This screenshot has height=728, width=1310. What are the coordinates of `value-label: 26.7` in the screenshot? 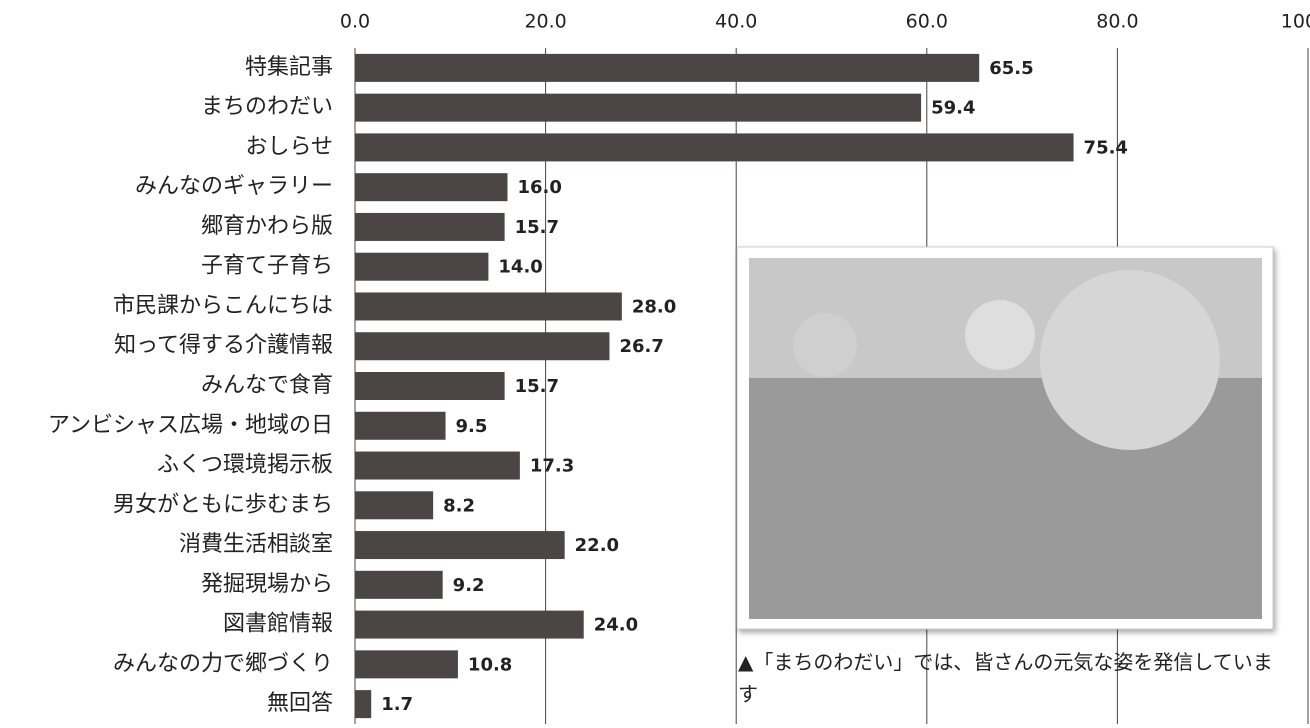 It's located at (641, 346).